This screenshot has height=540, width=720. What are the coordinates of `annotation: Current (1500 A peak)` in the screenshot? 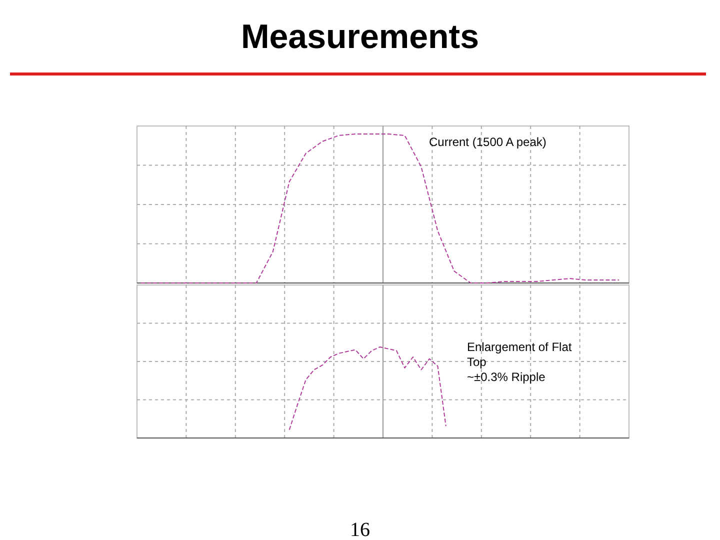 It's located at (487, 142).